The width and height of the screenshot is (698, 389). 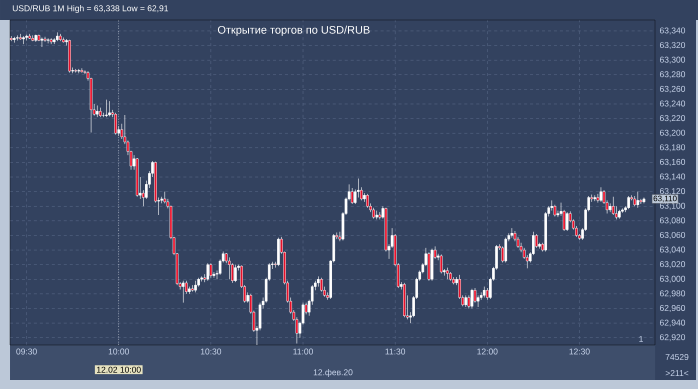 What do you see at coordinates (119, 369) in the screenshot?
I see `ref-line-label: 12.02 10:00` at bounding box center [119, 369].